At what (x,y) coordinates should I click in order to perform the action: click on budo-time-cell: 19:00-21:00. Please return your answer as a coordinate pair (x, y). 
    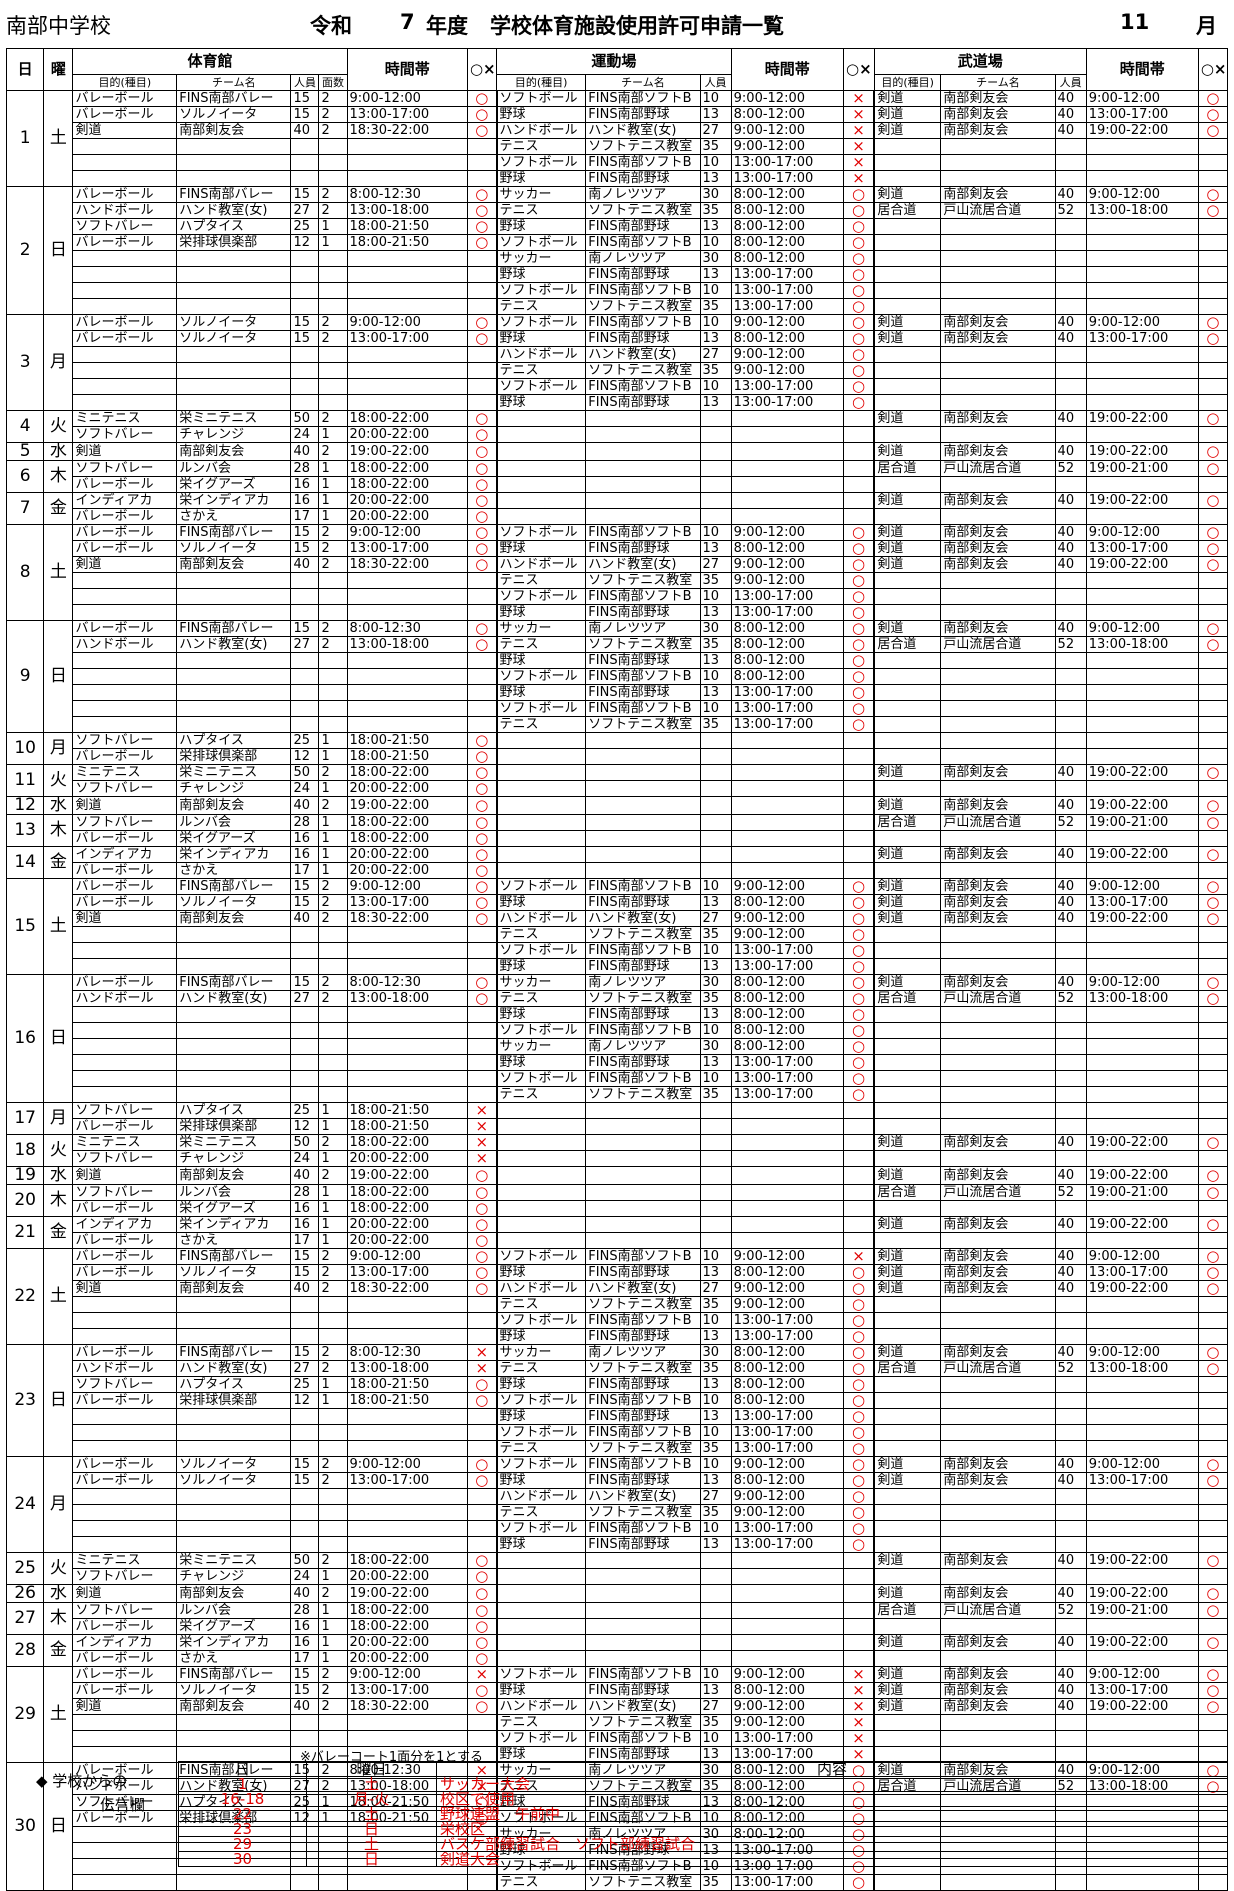
    Looking at the image, I should click on (1142, 1610).